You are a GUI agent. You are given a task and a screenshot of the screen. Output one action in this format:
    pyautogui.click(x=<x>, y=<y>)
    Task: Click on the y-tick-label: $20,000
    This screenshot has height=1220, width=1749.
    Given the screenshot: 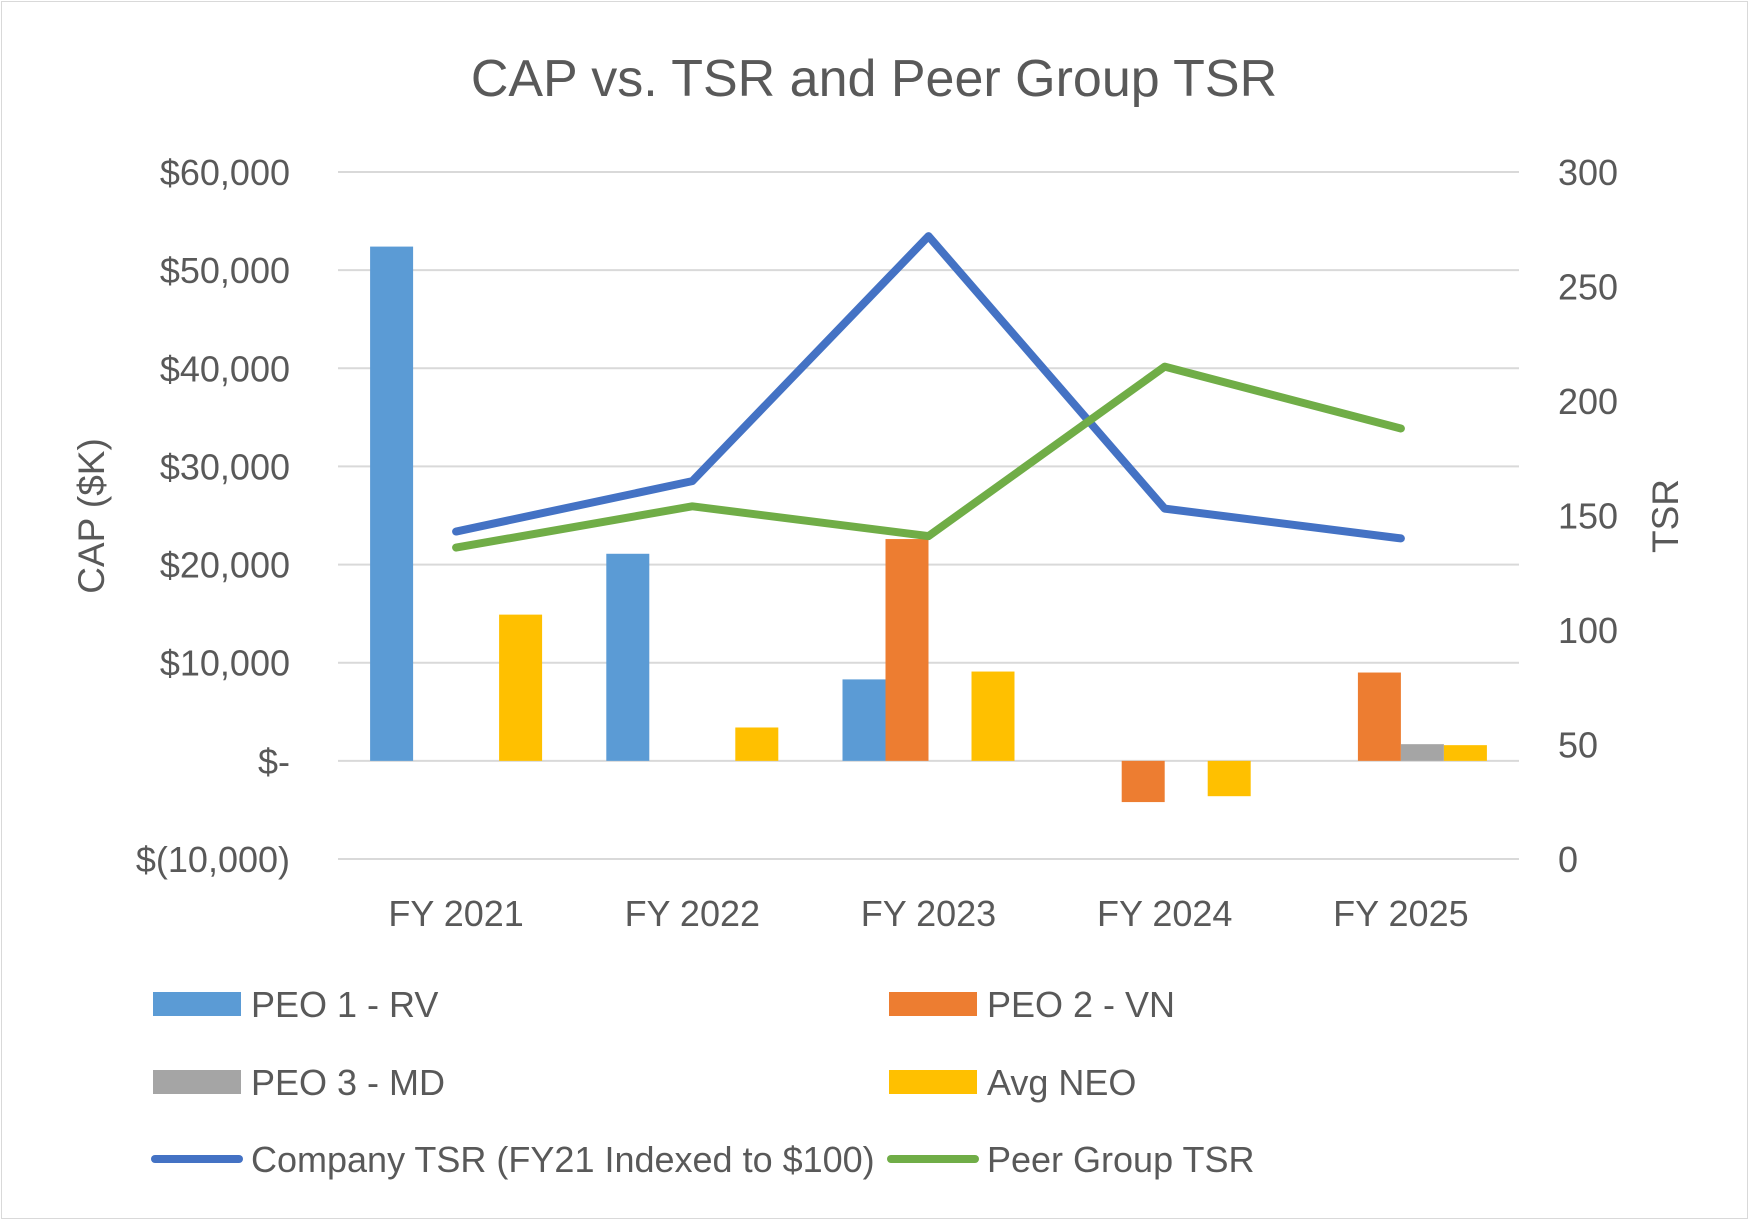 What is the action you would take?
    pyautogui.click(x=225, y=565)
    